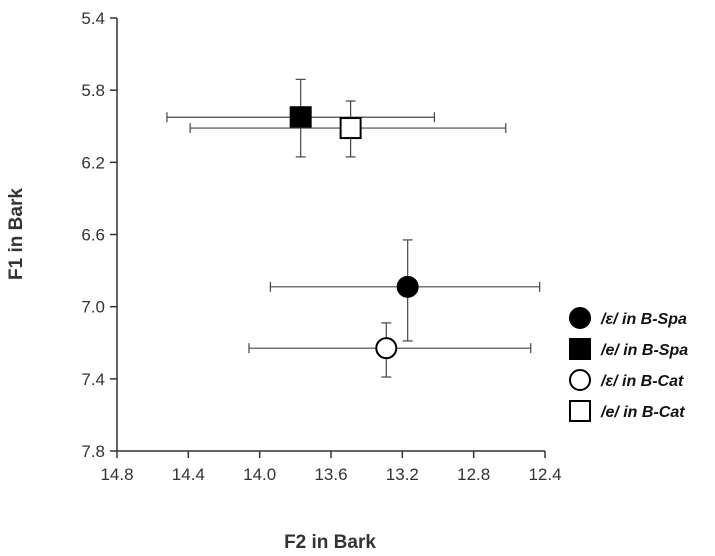  What do you see at coordinates (642, 412) in the screenshot?
I see `legend-label: /e/ in B-Cat` at bounding box center [642, 412].